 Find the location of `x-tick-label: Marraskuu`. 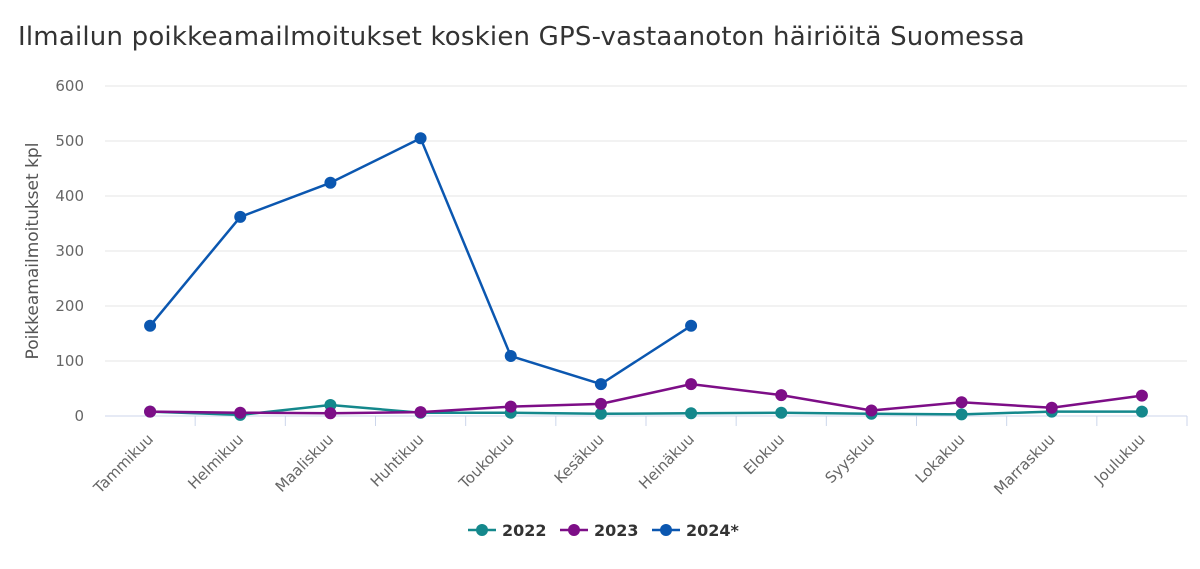

x-tick-label: Marraskuu is located at coordinates (1024, 464).